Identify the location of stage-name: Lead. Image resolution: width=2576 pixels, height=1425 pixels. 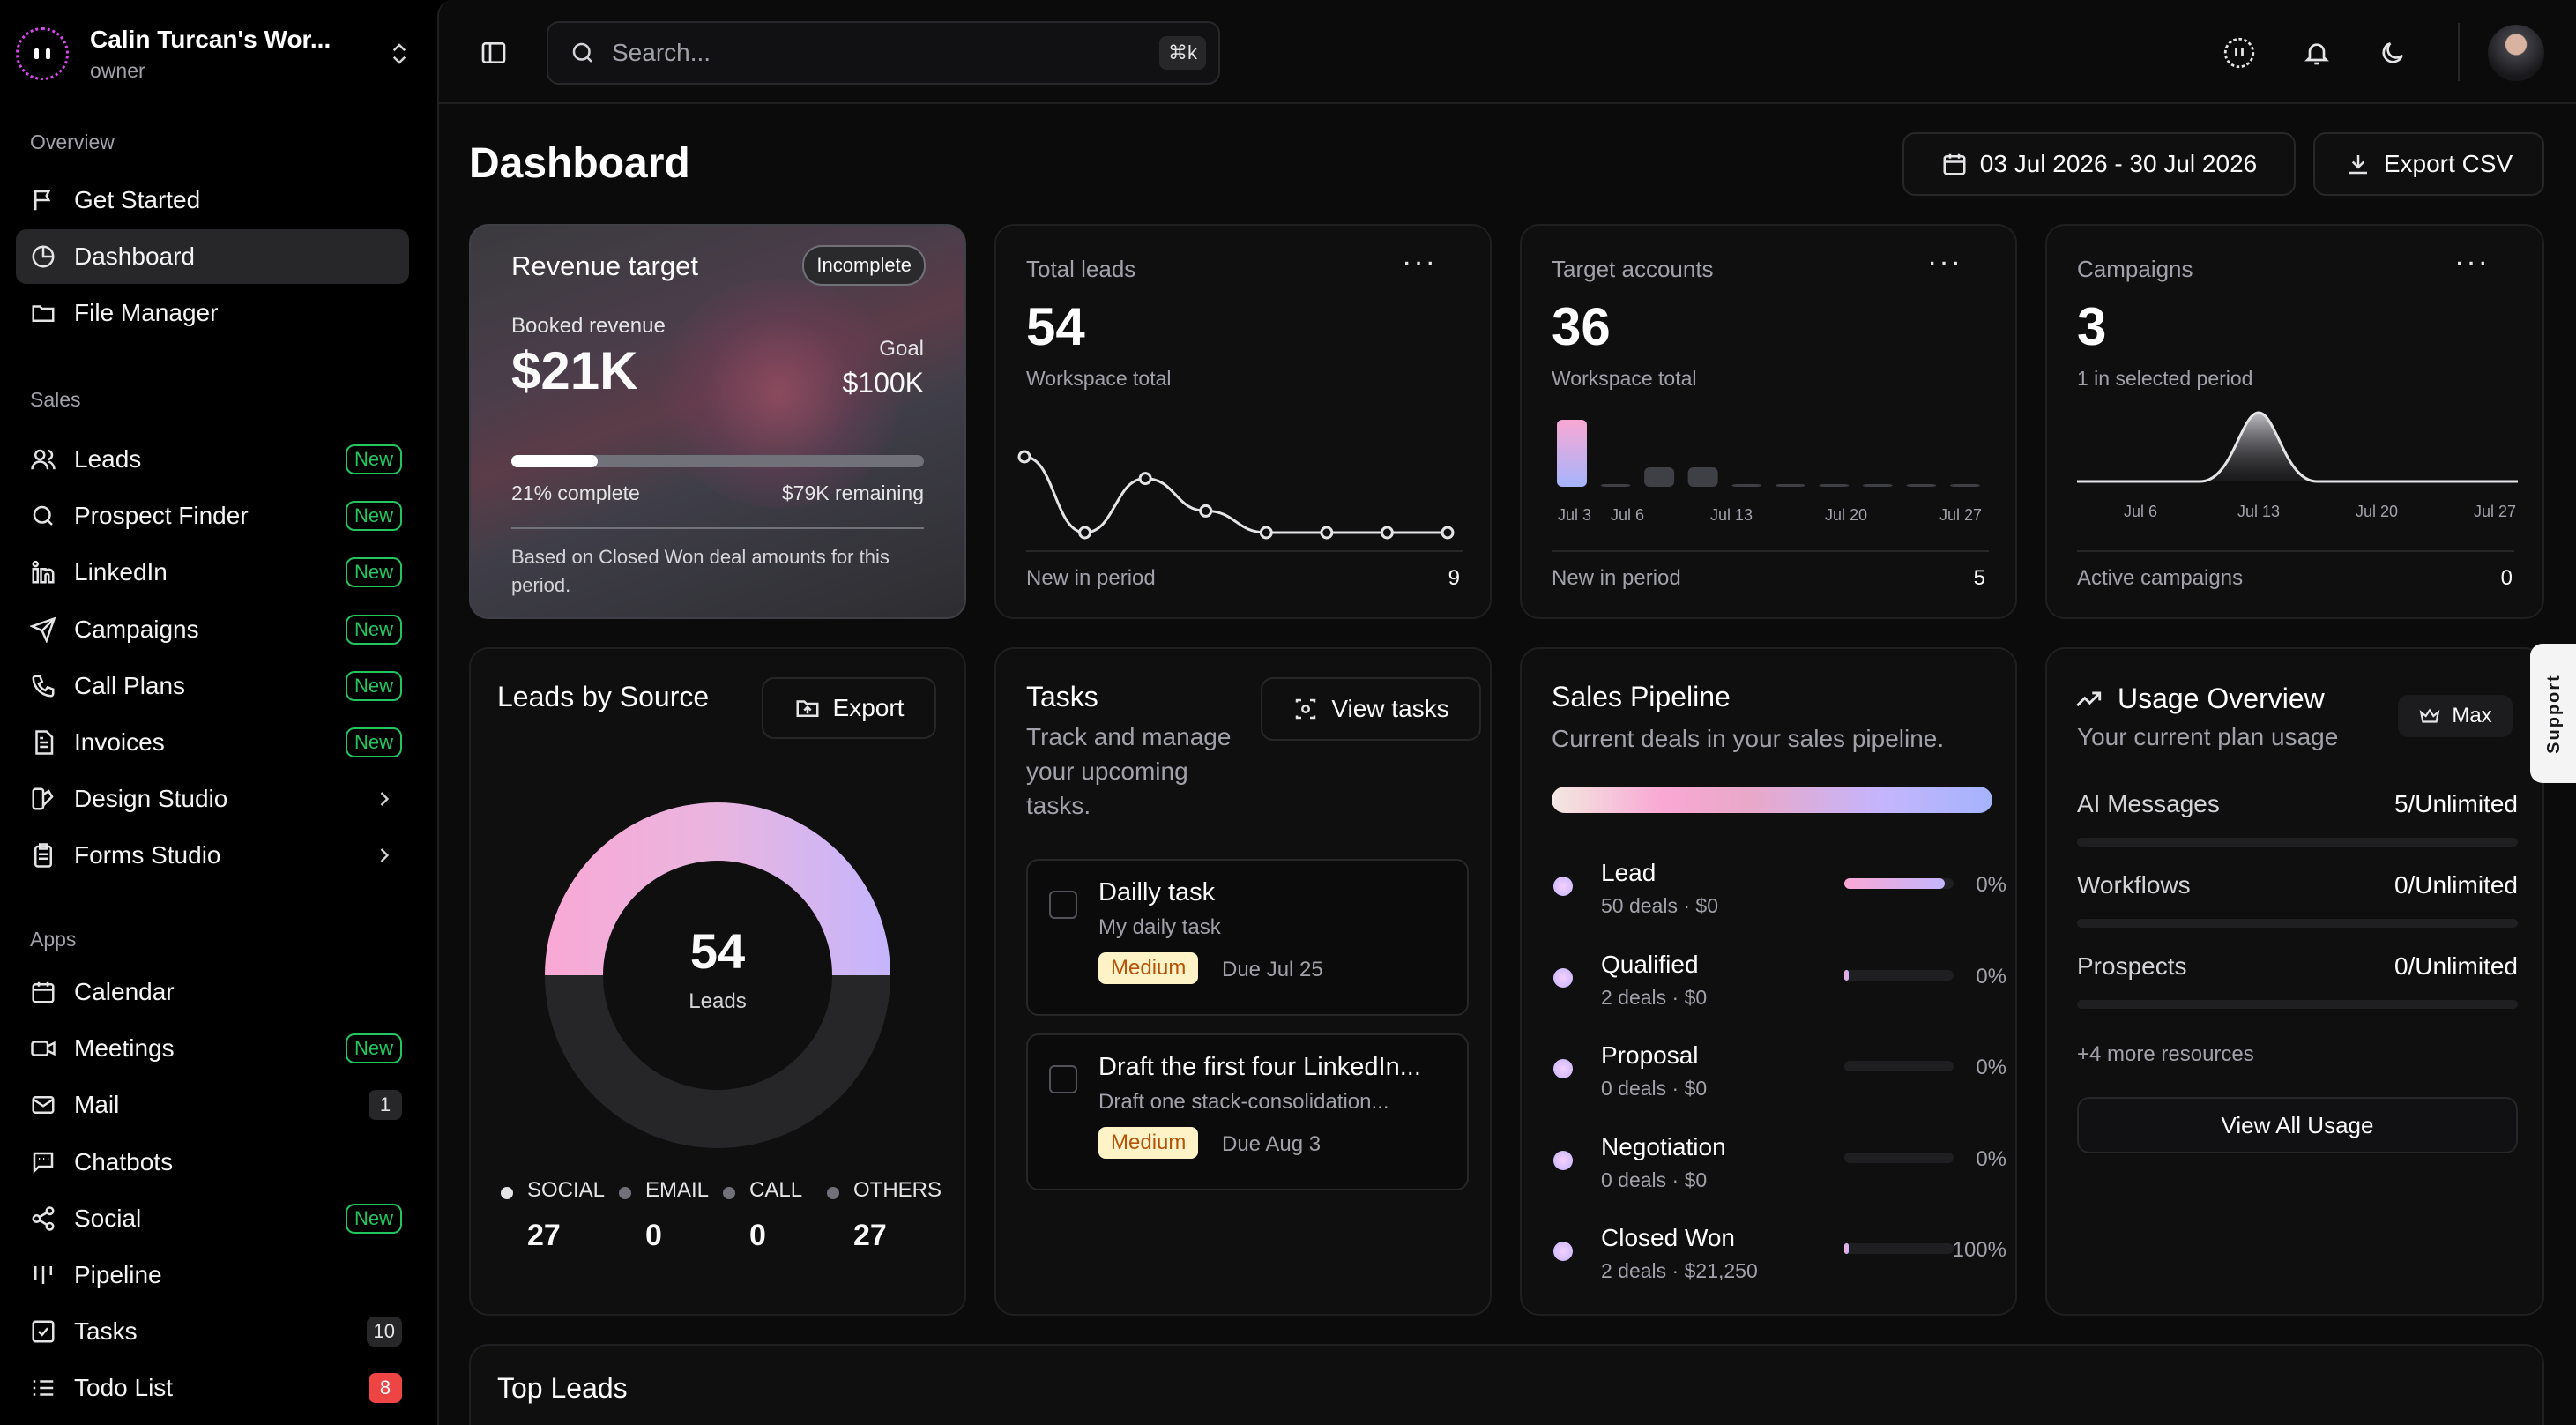
(1629, 872).